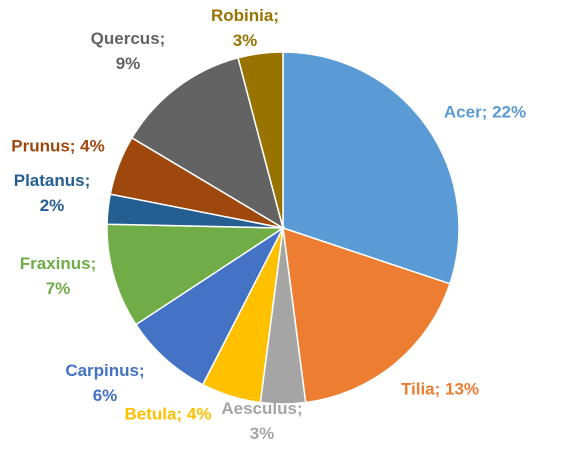 The height and width of the screenshot is (454, 567). What do you see at coordinates (58, 276) in the screenshot?
I see `data-label: Fraxinus; 7%` at bounding box center [58, 276].